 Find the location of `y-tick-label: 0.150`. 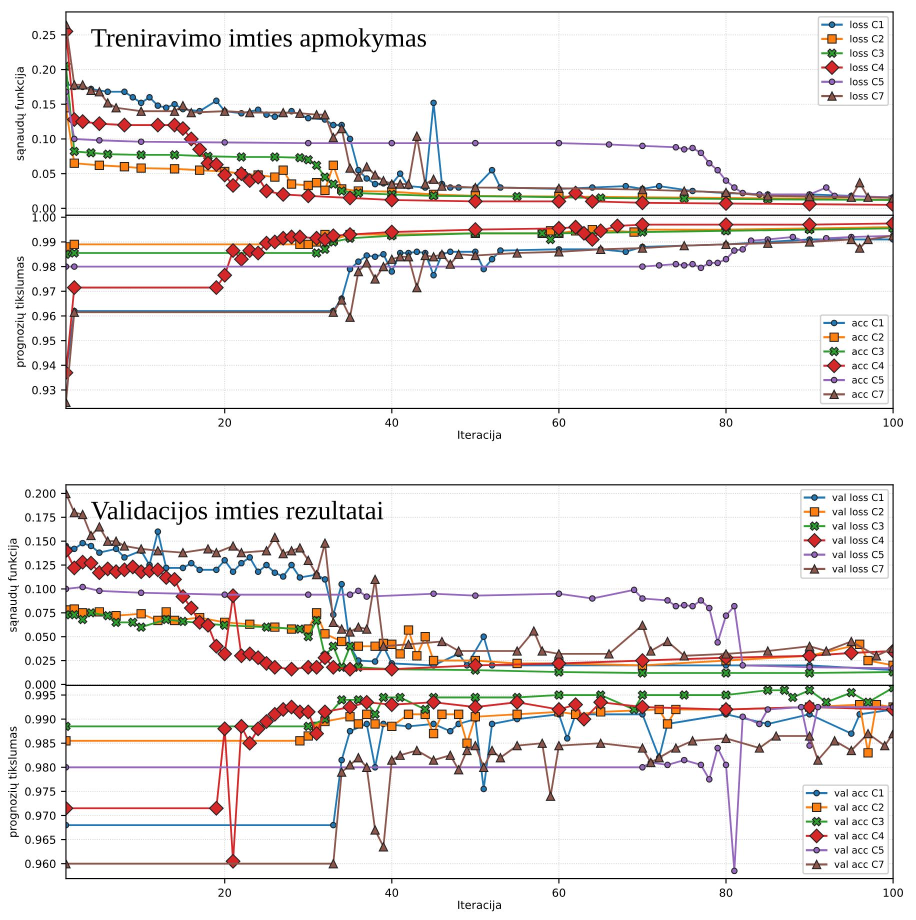

y-tick-label: 0.150 is located at coordinates (40, 541).